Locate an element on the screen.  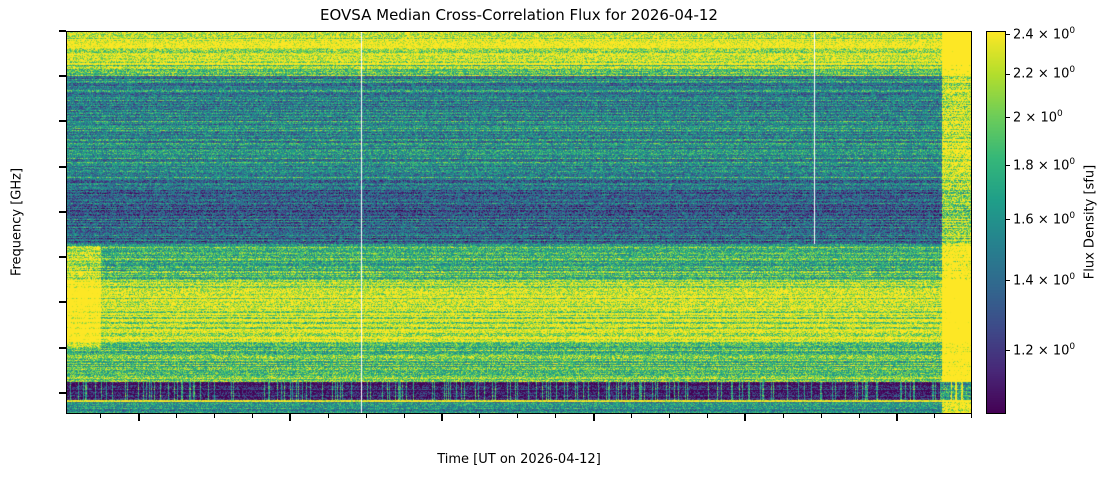
colorbar-frame is located at coordinates (996, 222).